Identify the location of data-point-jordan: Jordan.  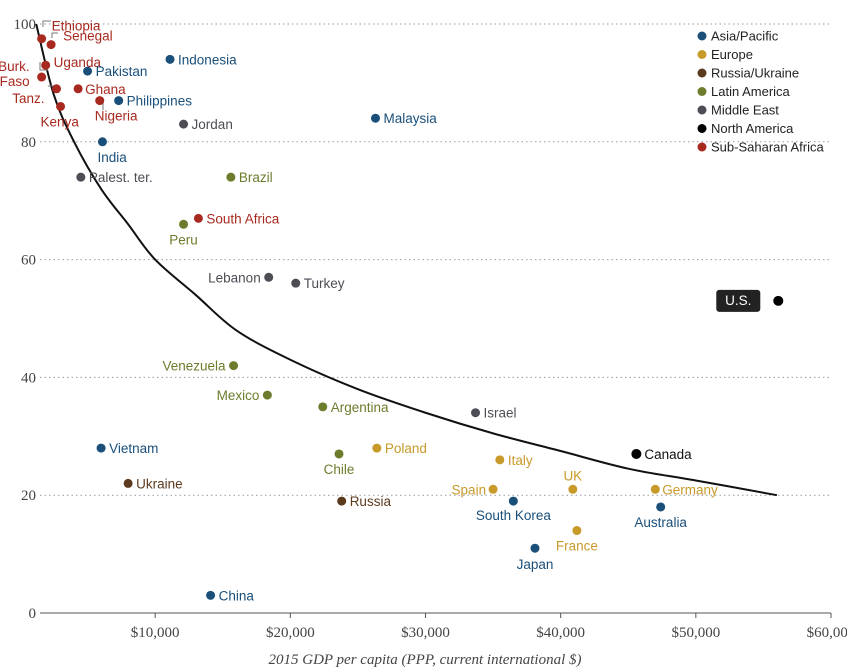
(206, 124).